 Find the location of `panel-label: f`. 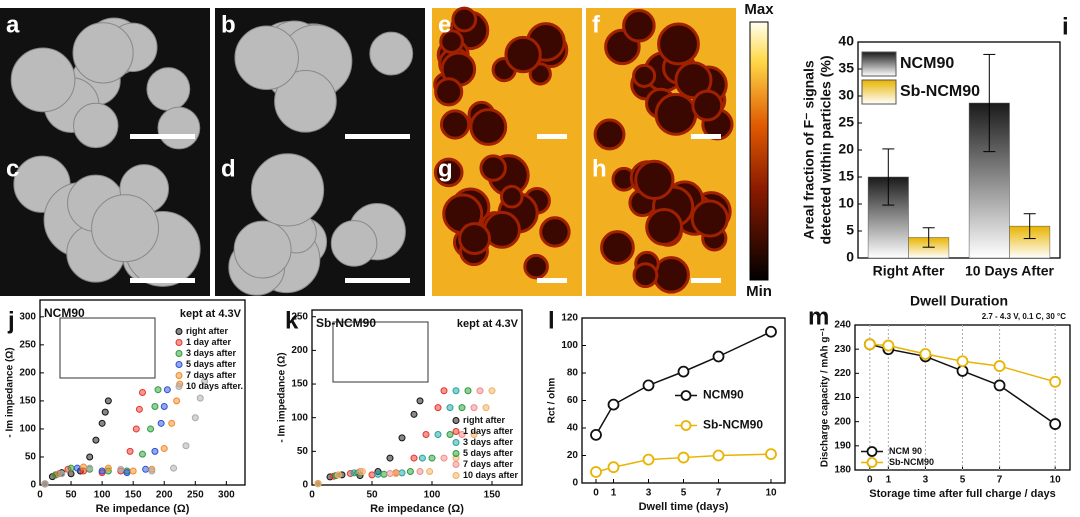

panel-label: f is located at coordinates (596, 24).